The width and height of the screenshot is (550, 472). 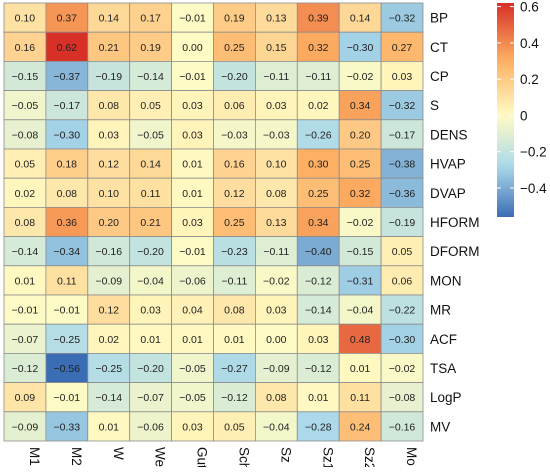 I want to click on cell-value-label: 0.06, so click(x=402, y=281).